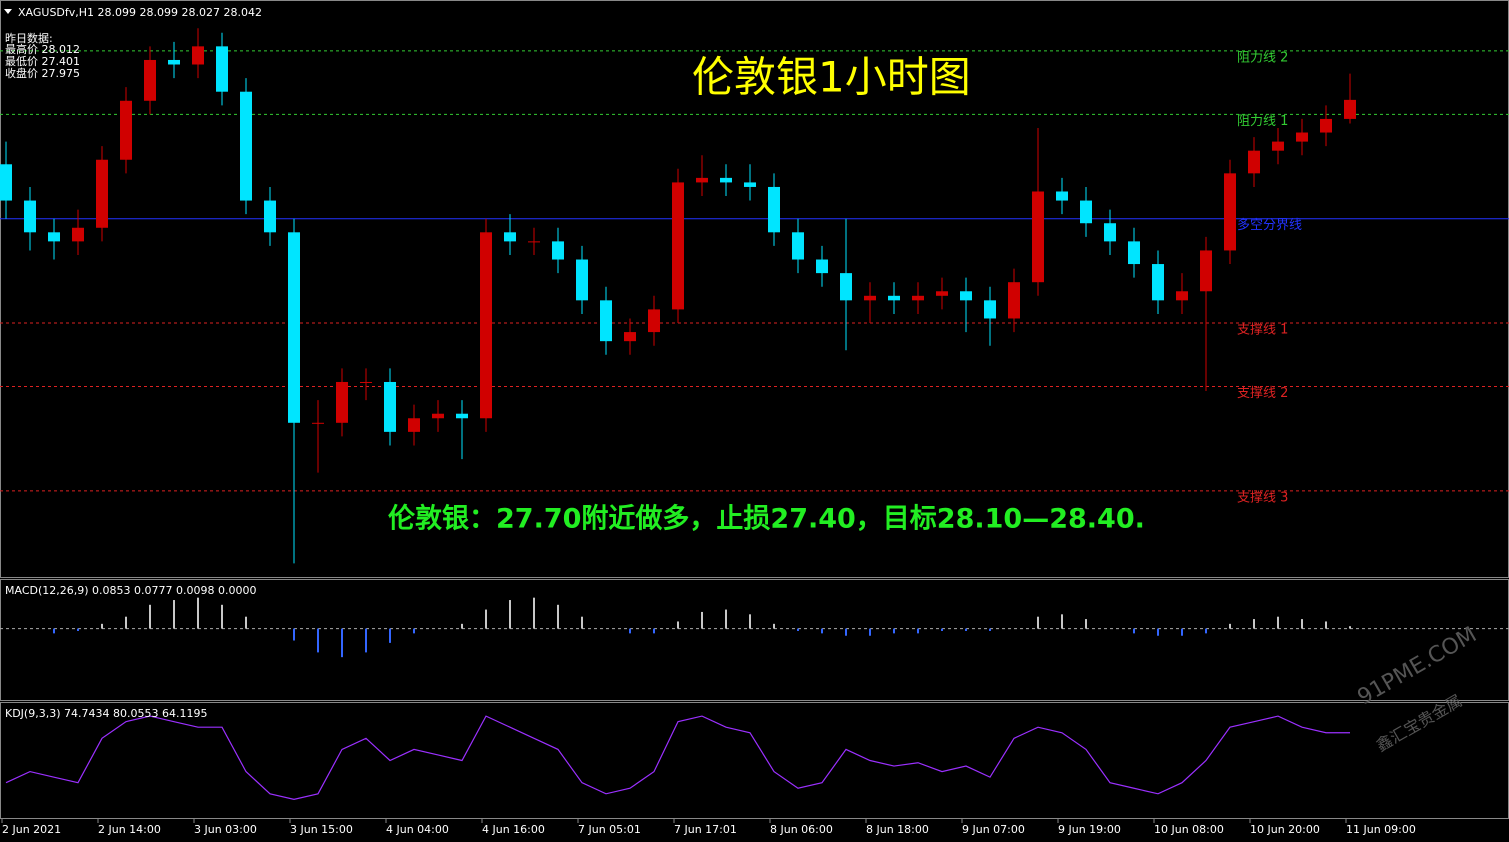  I want to click on x-tick-label: 9 Jun 07:00, so click(993, 829).